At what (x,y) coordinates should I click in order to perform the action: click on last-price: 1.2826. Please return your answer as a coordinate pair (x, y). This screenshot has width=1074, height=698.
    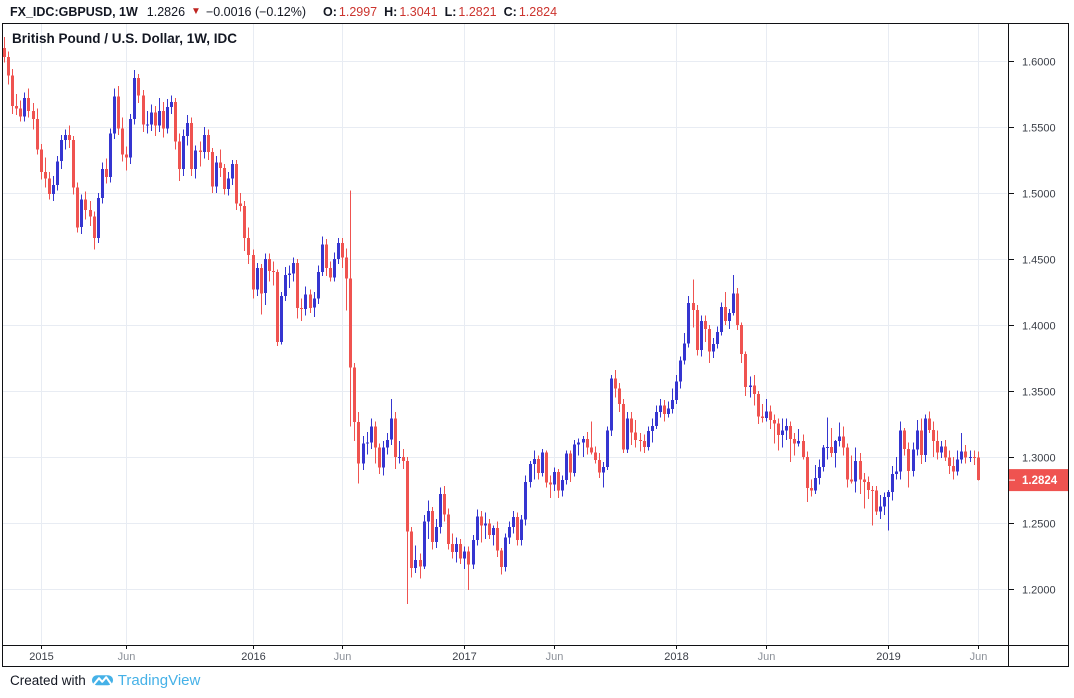
    Looking at the image, I should click on (166, 11).